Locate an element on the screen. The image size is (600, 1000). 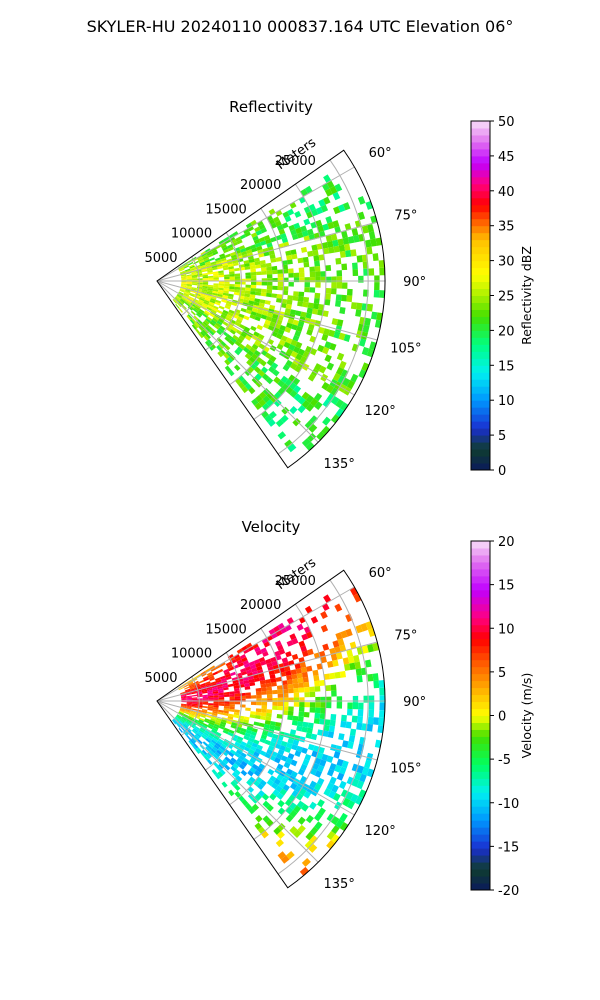
colorbar-tick-label: -15 is located at coordinates (508, 847).